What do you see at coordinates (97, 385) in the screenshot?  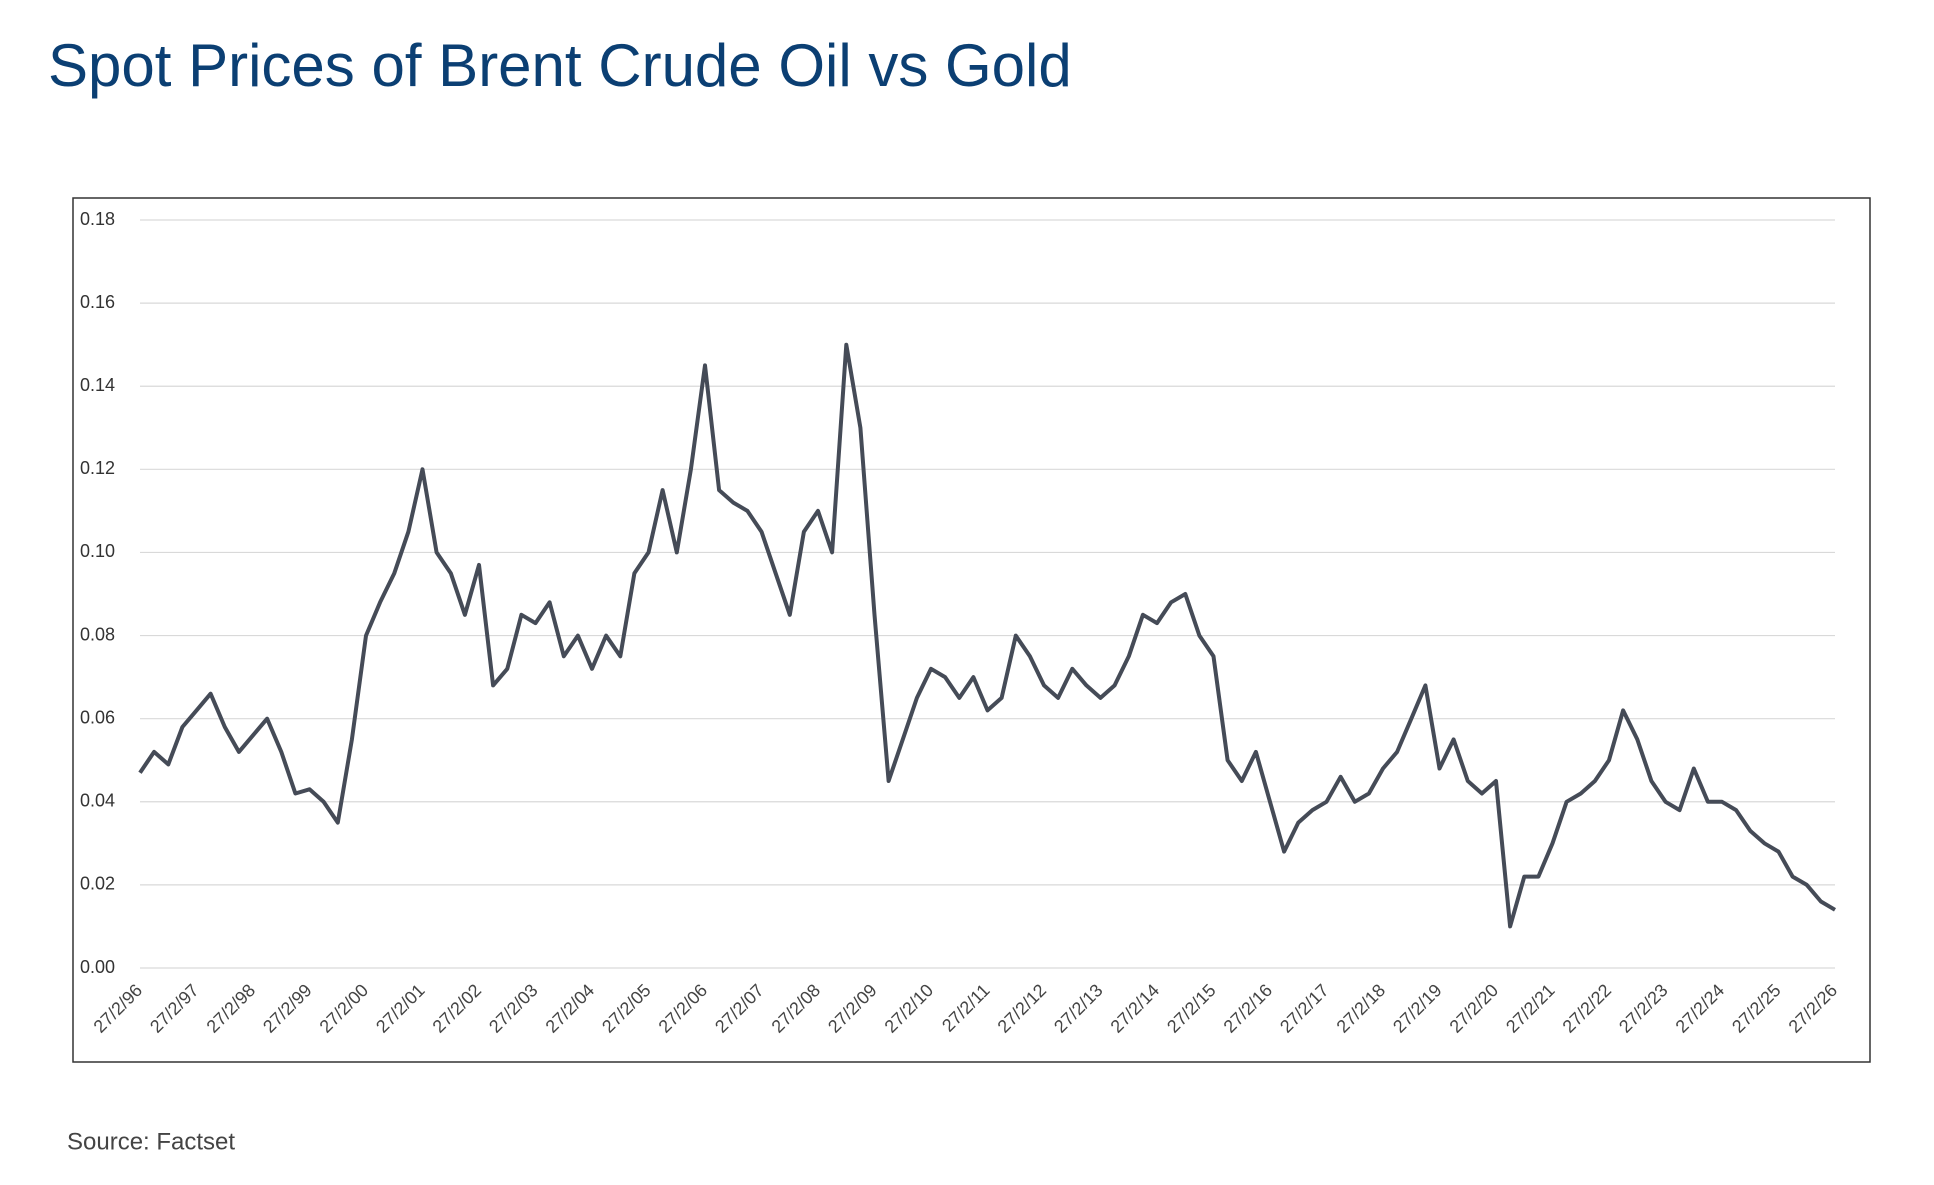 I see `y-tick-label: 0.14` at bounding box center [97, 385].